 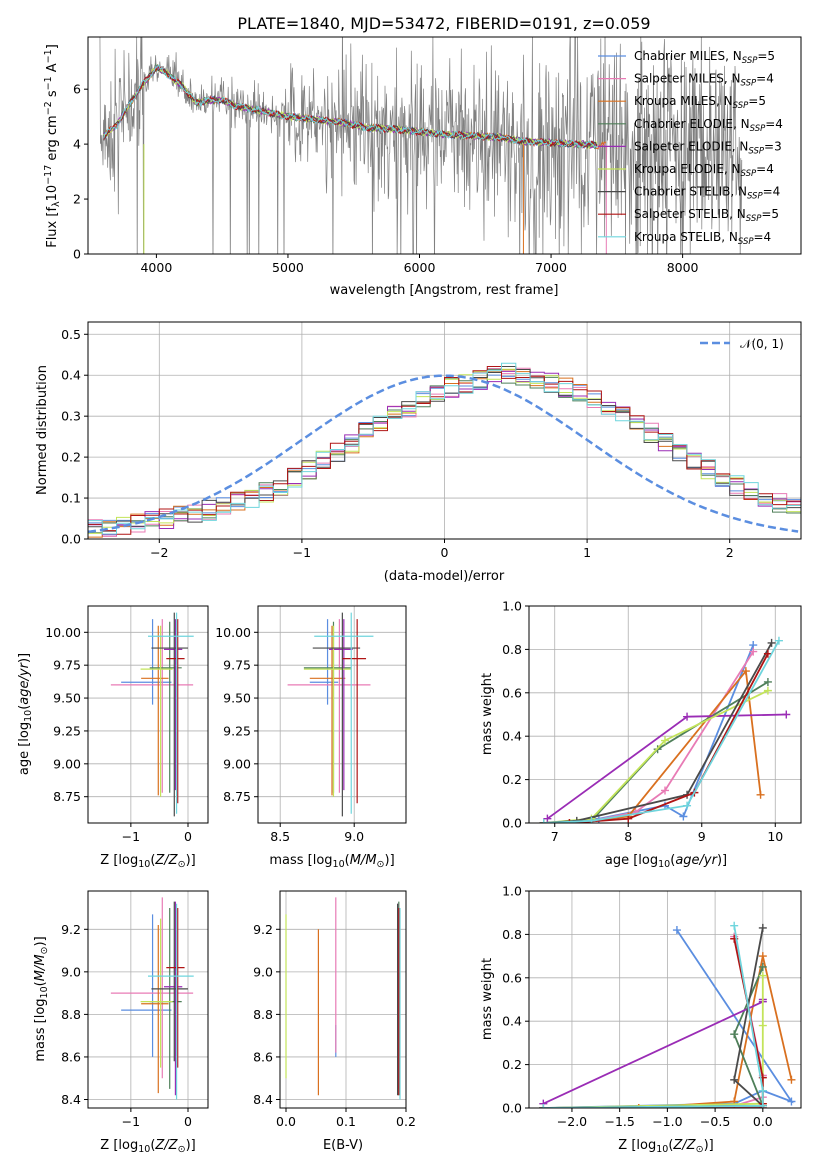 I want to click on y-tick-label: 0.8, so click(x=512, y=649).